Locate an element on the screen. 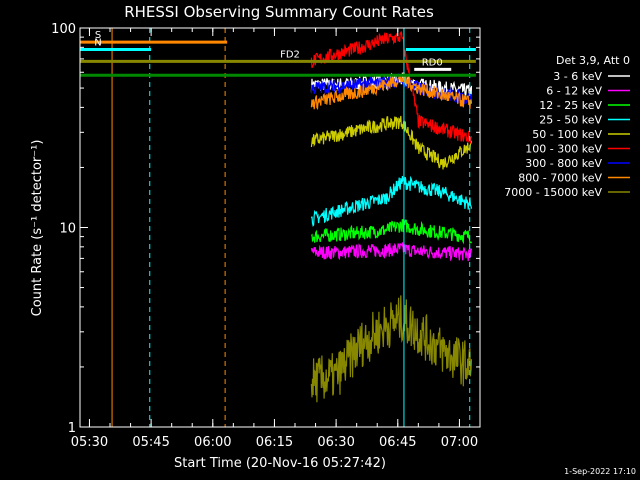 The width and height of the screenshot is (640, 480). x-tick-label-1: 05:30 is located at coordinates (89, 442).